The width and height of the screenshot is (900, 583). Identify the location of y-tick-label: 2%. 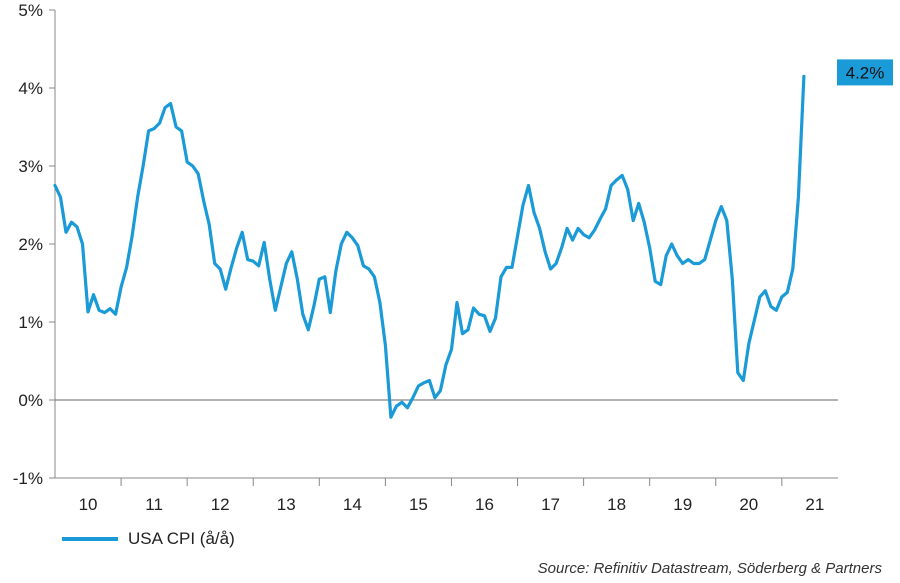
(30, 244).